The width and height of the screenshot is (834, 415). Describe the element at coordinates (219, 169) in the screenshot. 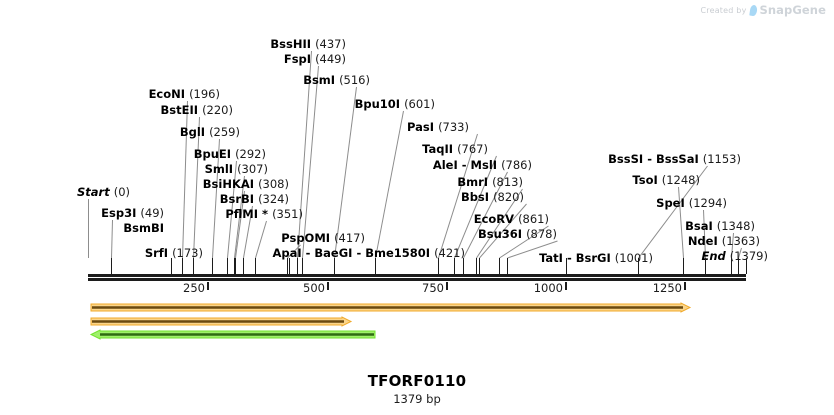

I see `restriction-enzyme-name: SmlI` at that location.